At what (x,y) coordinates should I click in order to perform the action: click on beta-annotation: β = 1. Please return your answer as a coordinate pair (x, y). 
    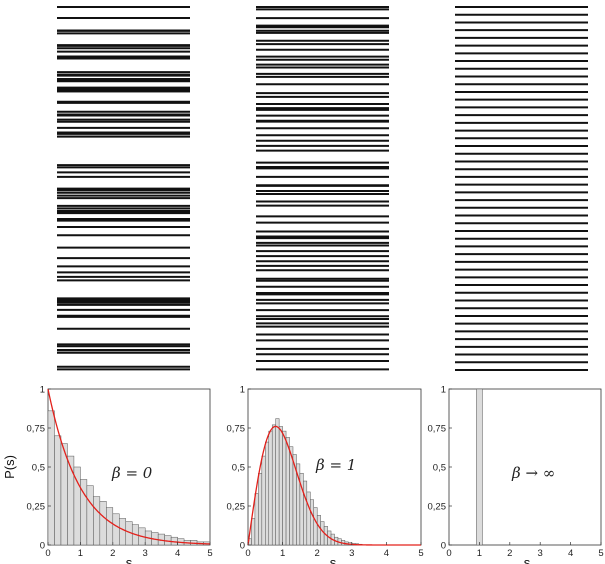
    Looking at the image, I should click on (335, 465).